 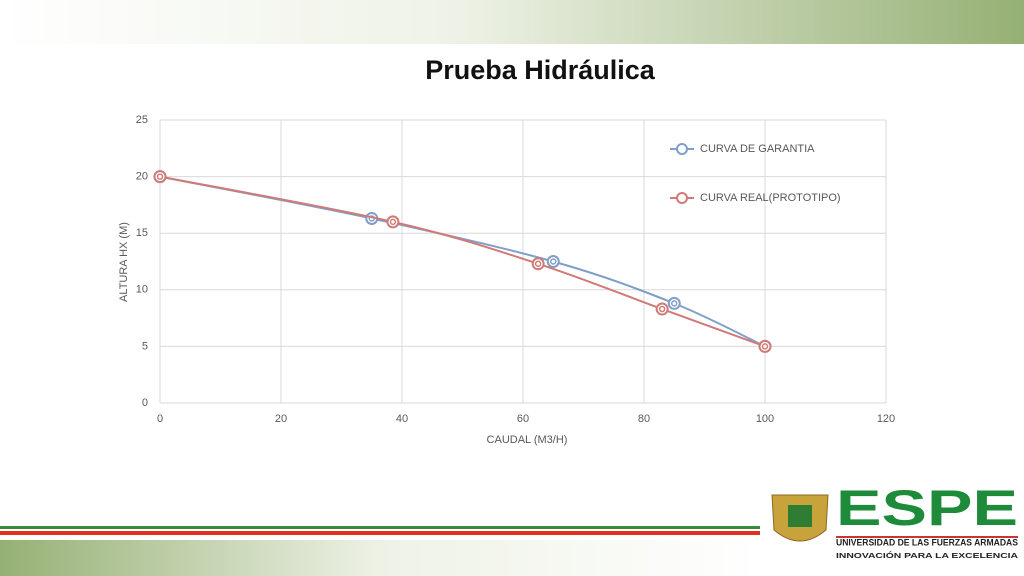 What do you see at coordinates (124, 262) in the screenshot?
I see `y-axis-label: ALTURA HX (M)` at bounding box center [124, 262].